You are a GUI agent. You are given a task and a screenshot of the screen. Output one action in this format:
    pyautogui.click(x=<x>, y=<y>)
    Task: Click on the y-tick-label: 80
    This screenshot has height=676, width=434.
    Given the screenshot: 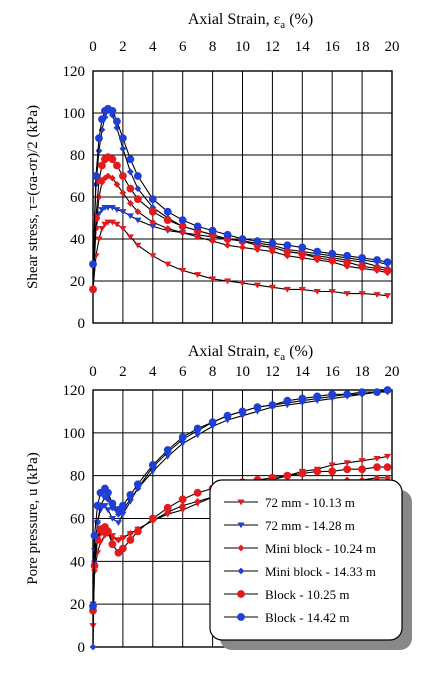 What is the action you would take?
    pyautogui.click(x=77, y=477)
    